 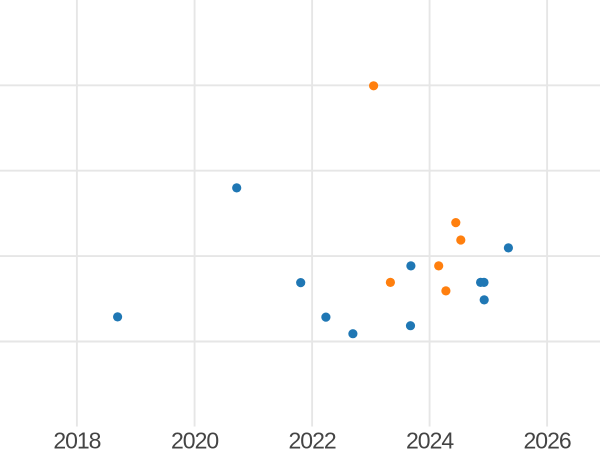 What do you see at coordinates (430, 439) in the screenshot?
I see `svg-text: 2024` at bounding box center [430, 439].